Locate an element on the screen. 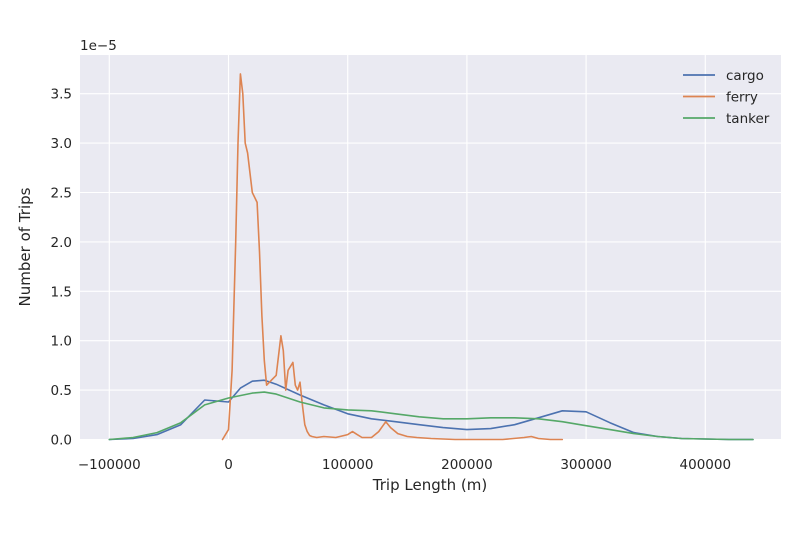 The image size is (800, 550). legend: cargo ferry tanker is located at coordinates (726, 97).